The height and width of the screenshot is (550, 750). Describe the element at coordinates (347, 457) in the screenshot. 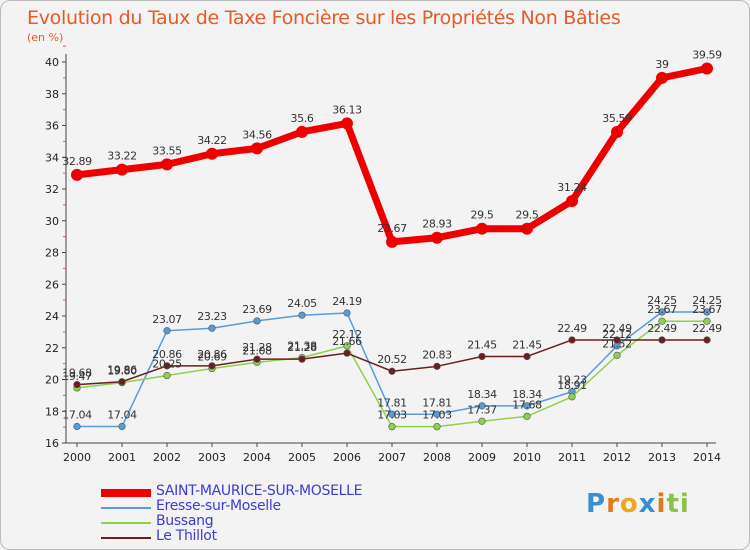

I see `x-tick-label: 2006` at that location.